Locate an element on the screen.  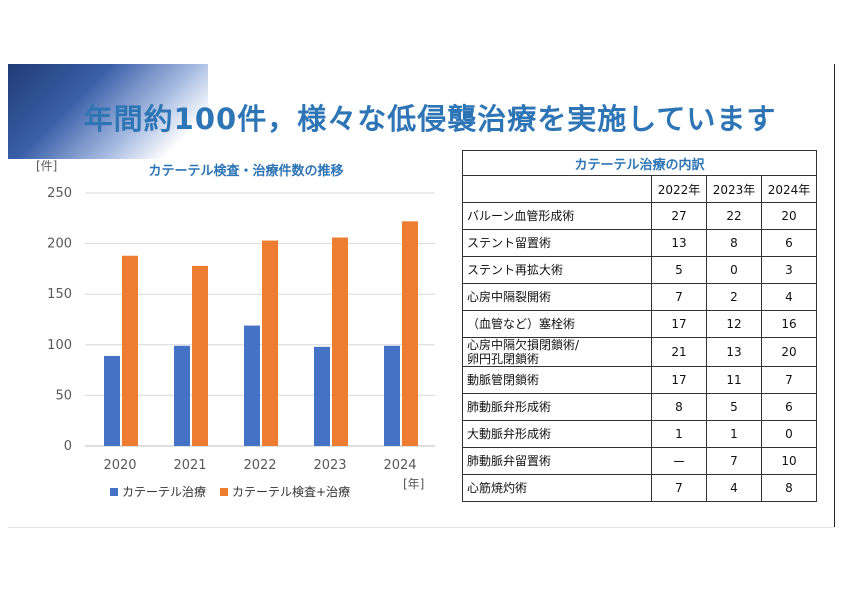
slide-bottom-border is located at coordinates (421, 527).